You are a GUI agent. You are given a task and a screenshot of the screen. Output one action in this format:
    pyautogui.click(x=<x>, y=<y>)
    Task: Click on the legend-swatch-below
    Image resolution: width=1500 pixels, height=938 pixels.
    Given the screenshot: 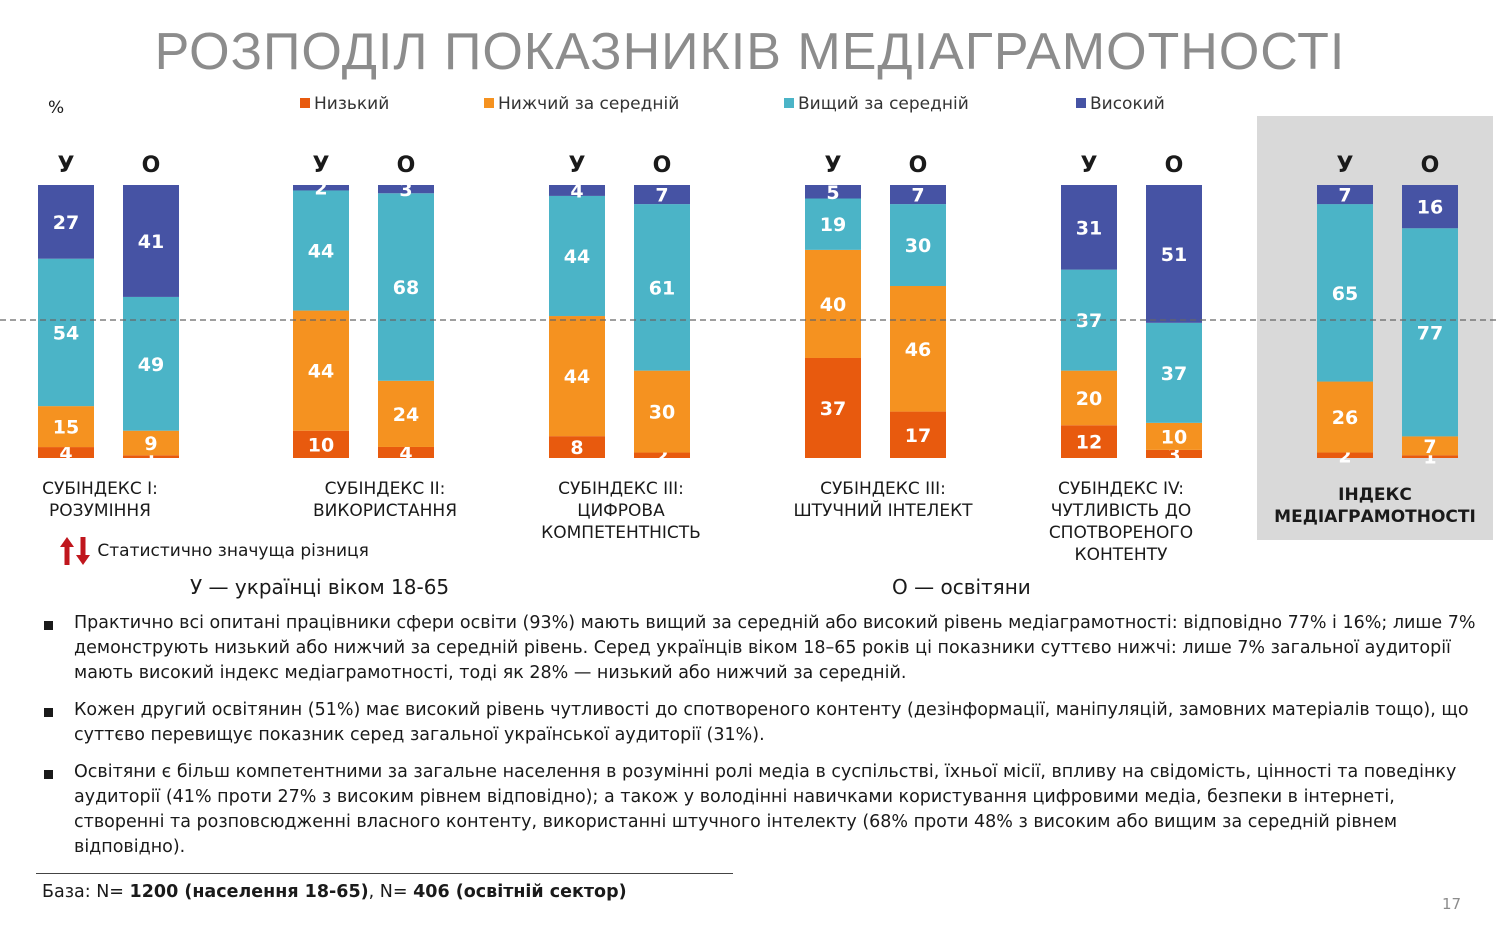 What is the action you would take?
    pyautogui.click(x=489, y=103)
    